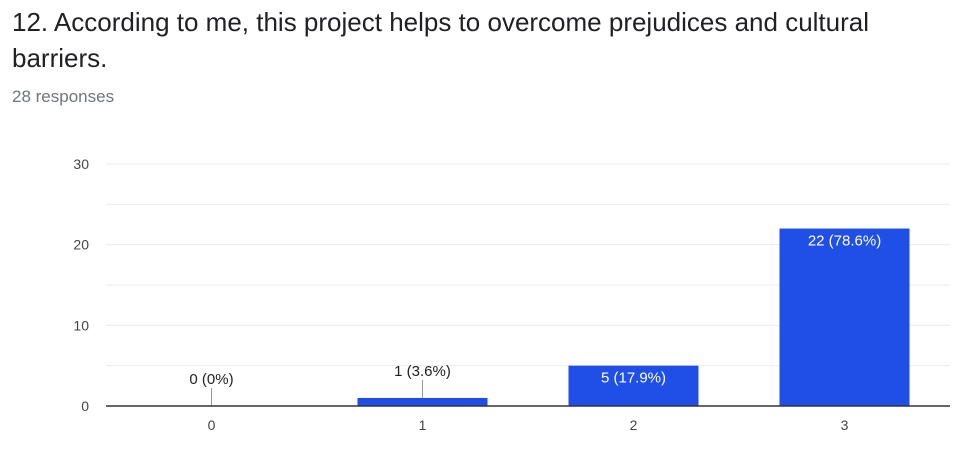 The width and height of the screenshot is (971, 451). Describe the element at coordinates (845, 425) in the screenshot. I see `x-tick-label: 3` at that location.